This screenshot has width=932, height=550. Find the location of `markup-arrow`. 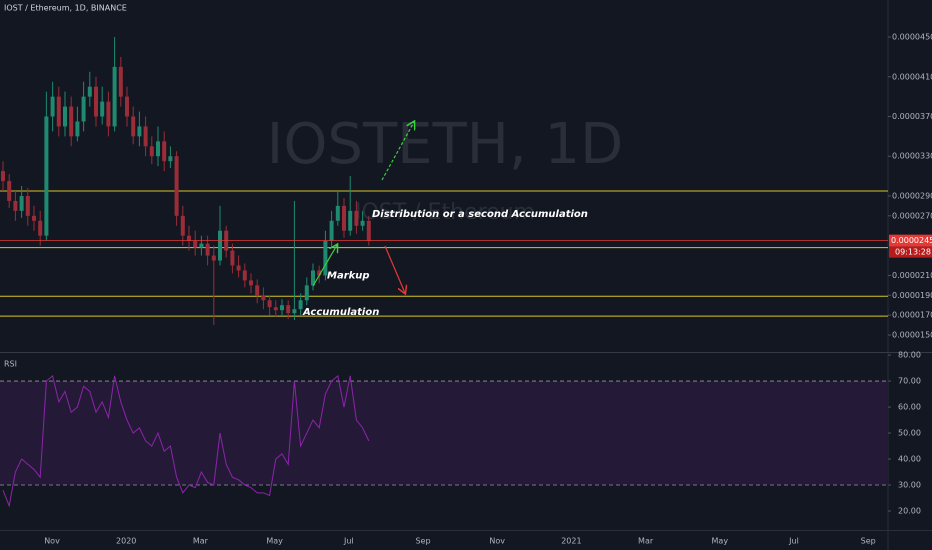

markup-arrow is located at coordinates (324, 266).